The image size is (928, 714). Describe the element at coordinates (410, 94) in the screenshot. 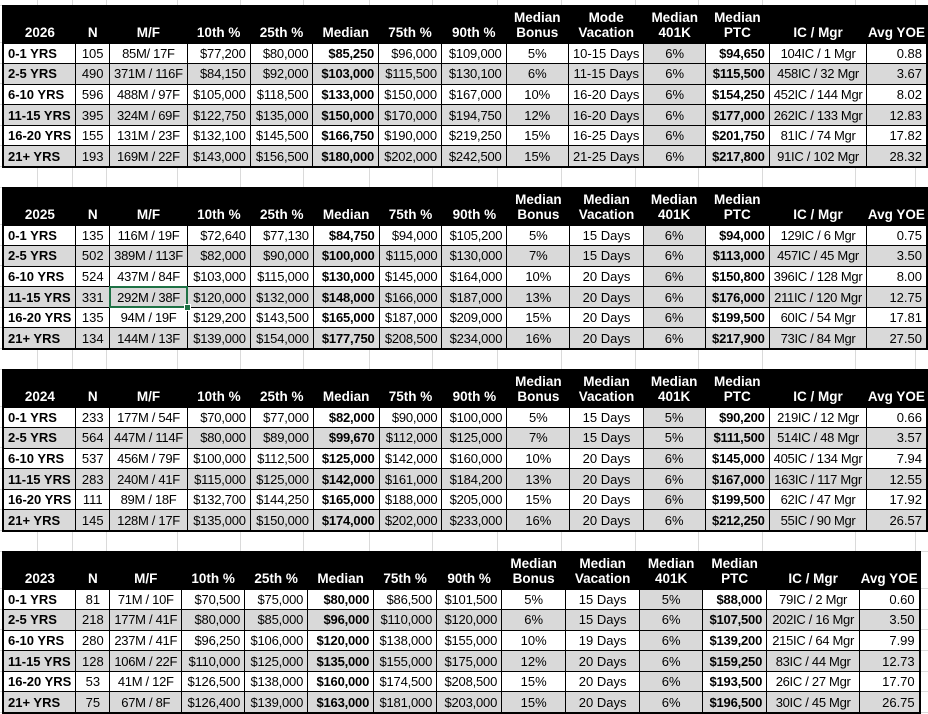

I see `cell-2026-r2-p75: $150,000` at that location.